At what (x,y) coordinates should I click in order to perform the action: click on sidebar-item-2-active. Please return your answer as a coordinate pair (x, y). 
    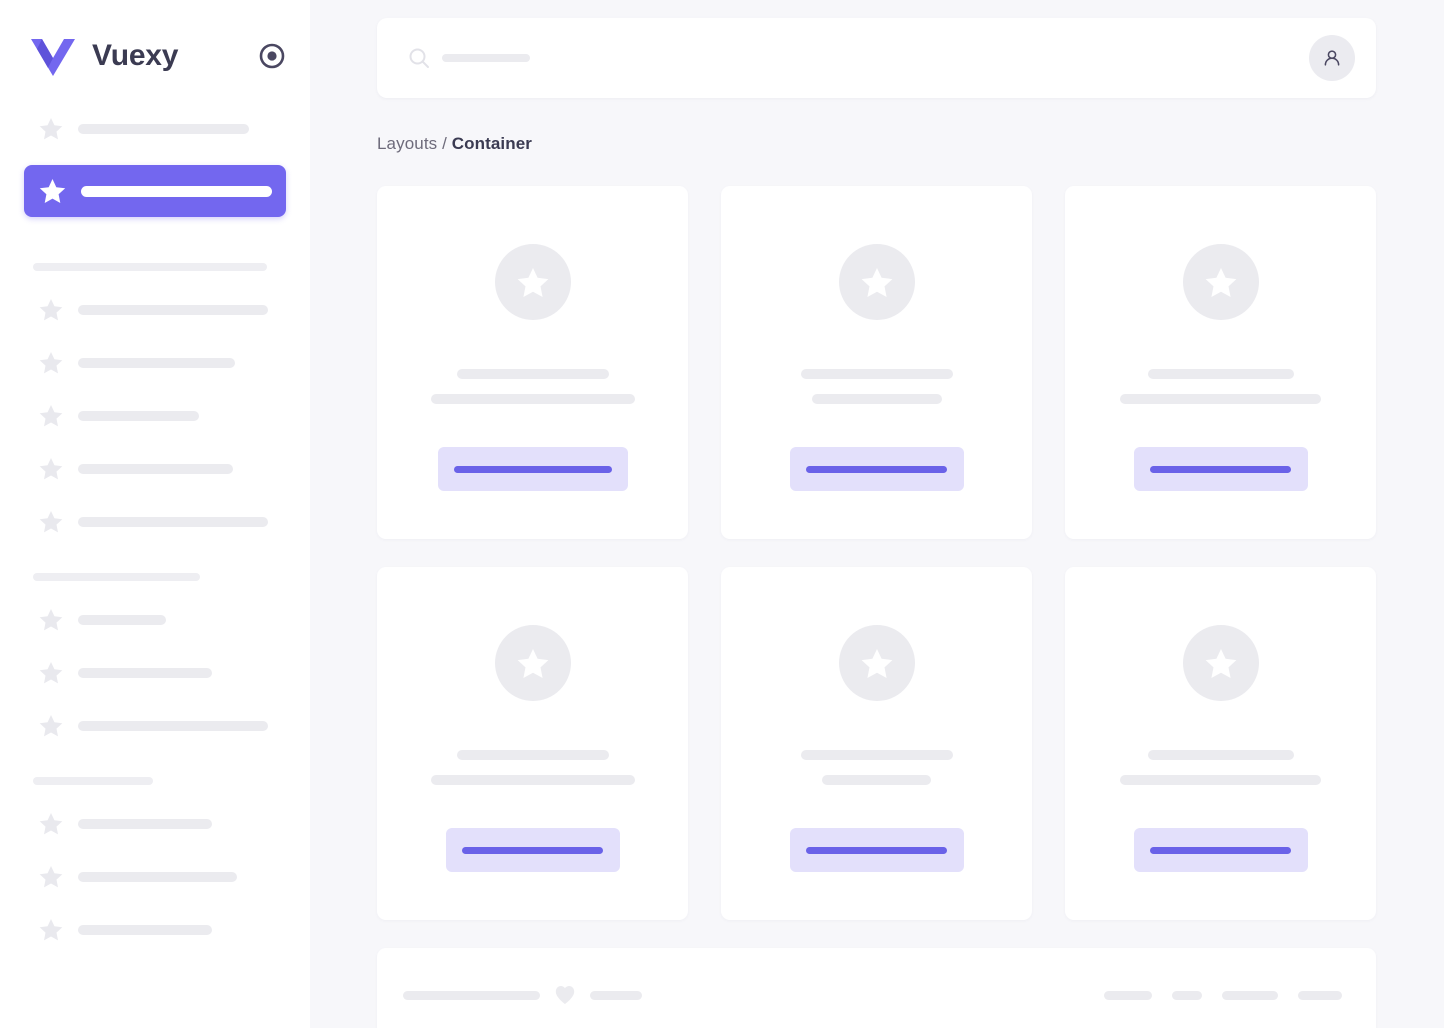
    Looking at the image, I should click on (155, 191).